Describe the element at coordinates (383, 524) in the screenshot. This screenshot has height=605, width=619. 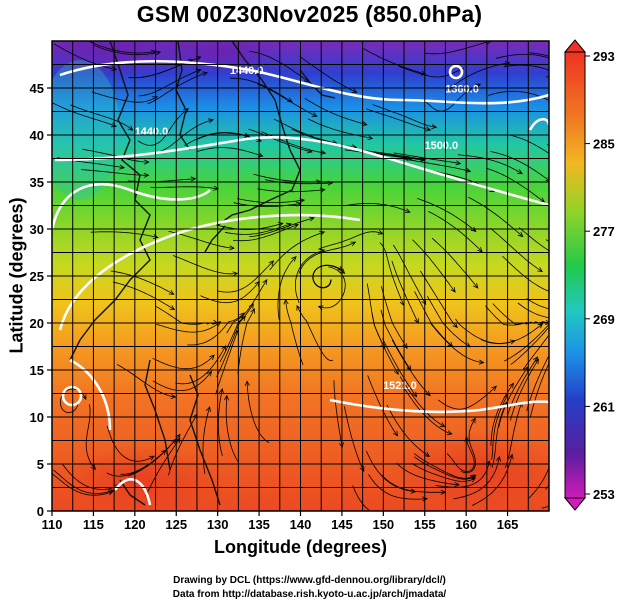
I see `x-tick-label: 150` at that location.